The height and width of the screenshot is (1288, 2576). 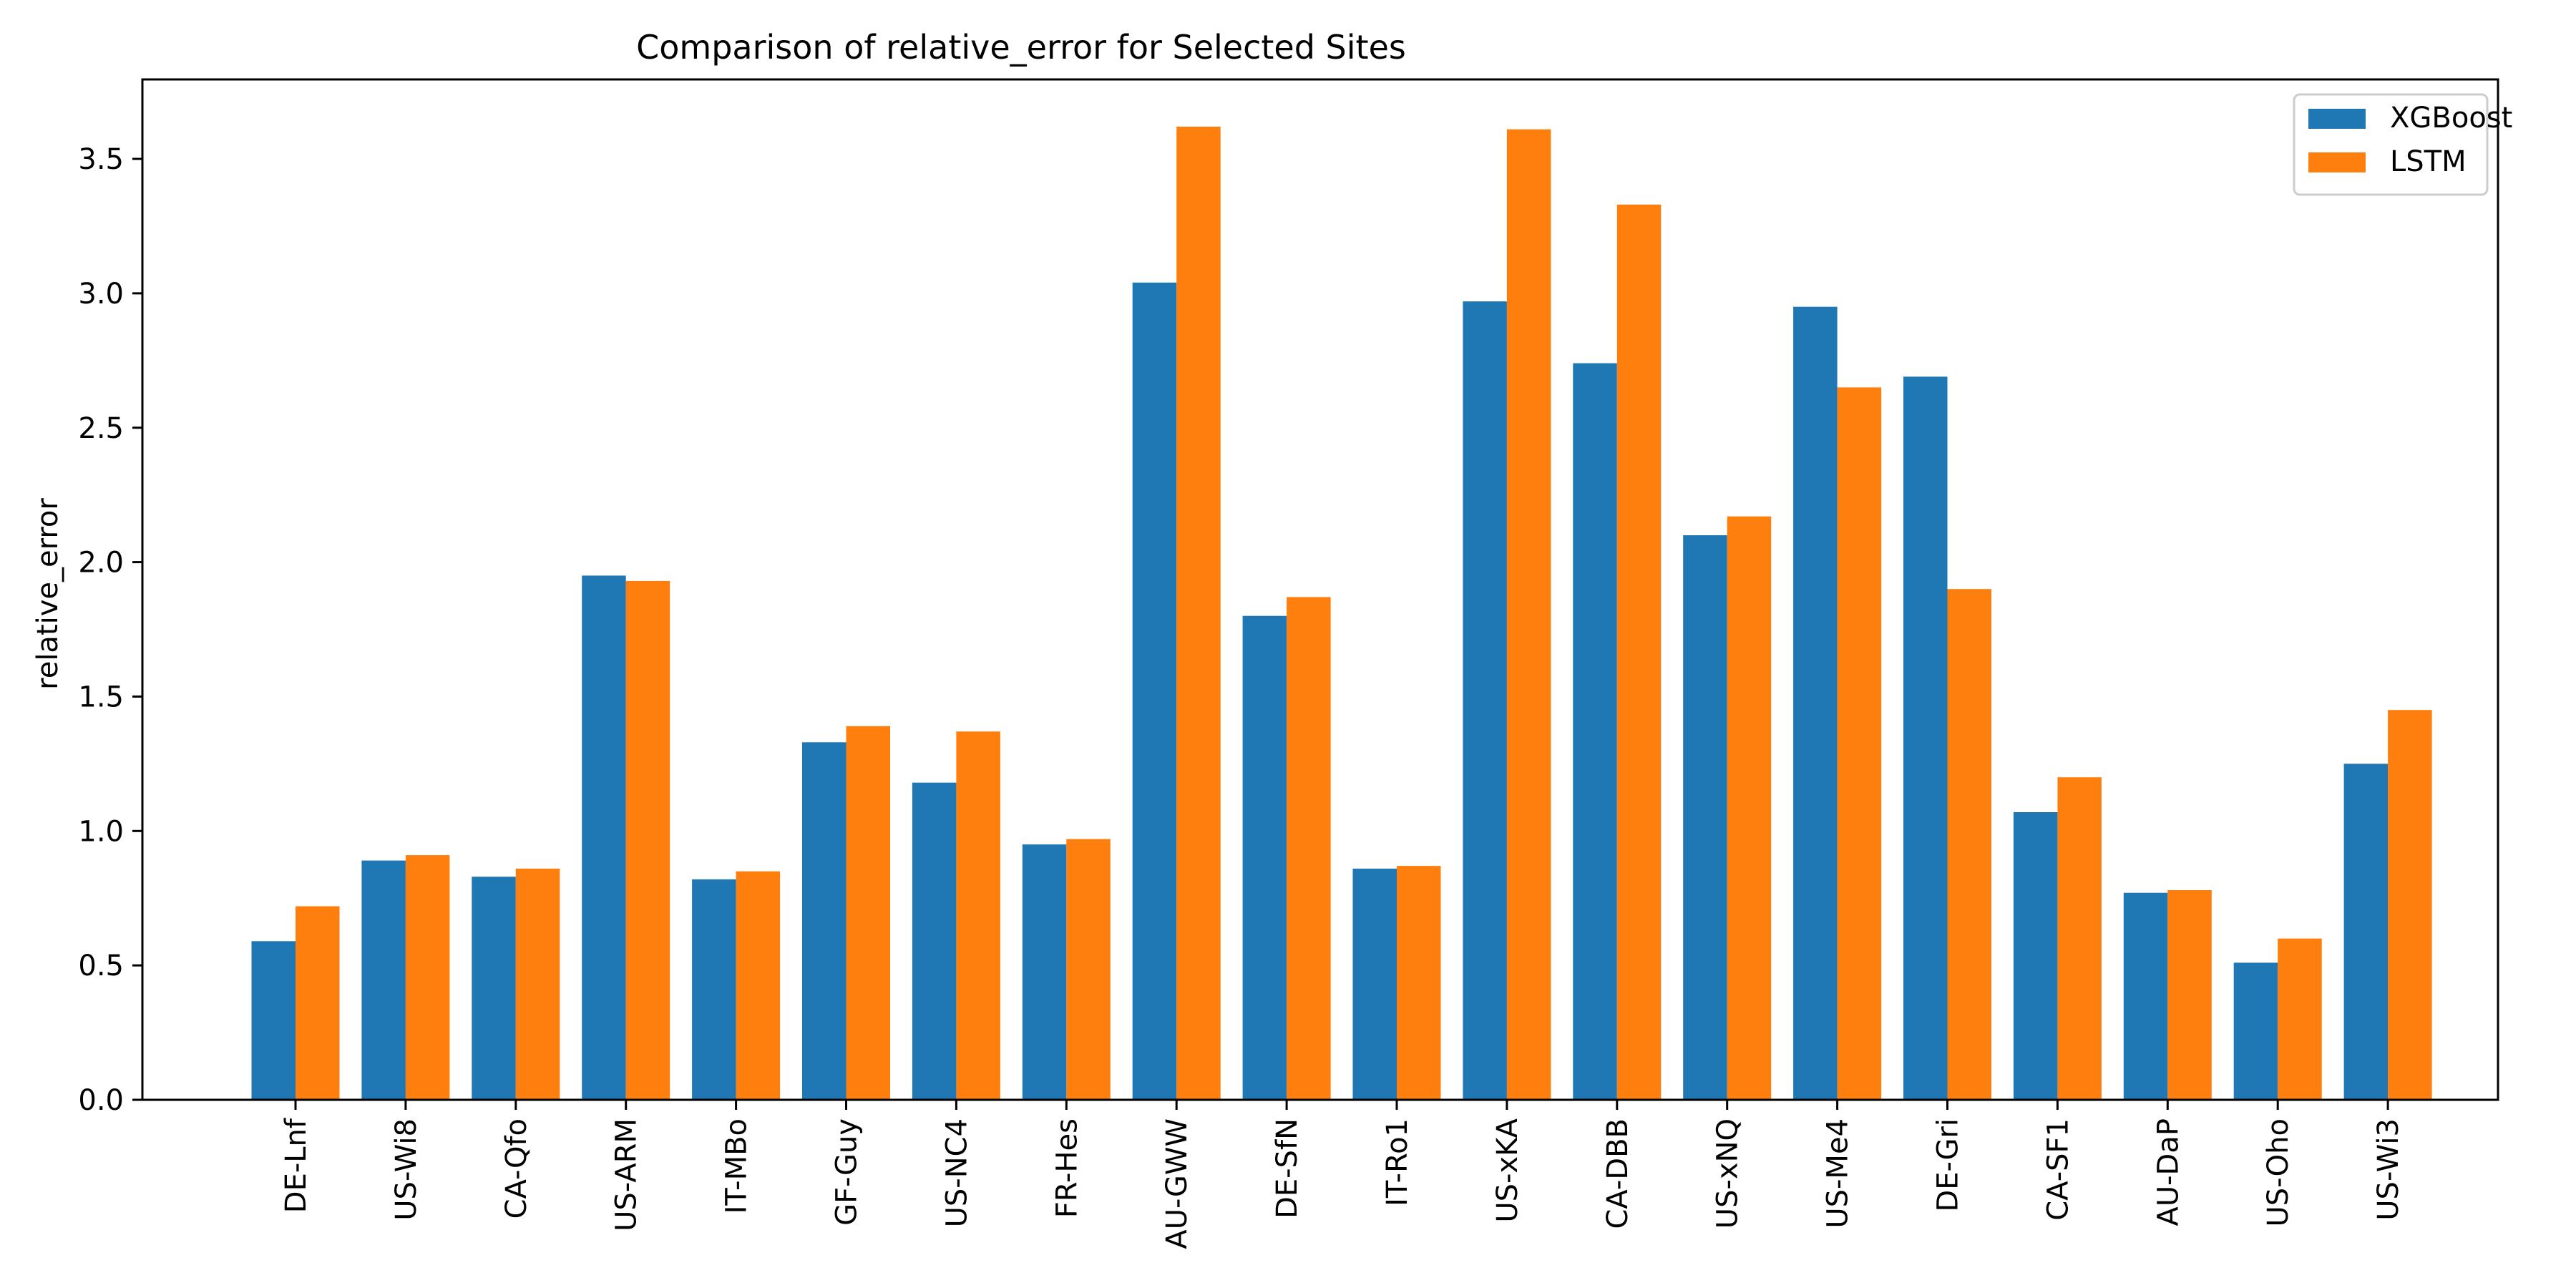 What do you see at coordinates (48, 594) in the screenshot?
I see `y-axis-label: relative_error` at bounding box center [48, 594].